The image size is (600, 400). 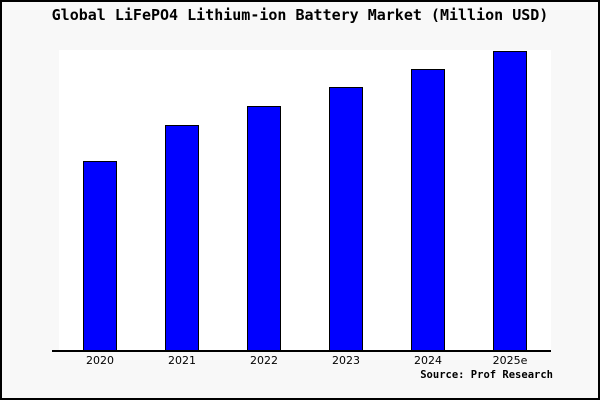 I want to click on bar-2024, so click(x=428, y=209).